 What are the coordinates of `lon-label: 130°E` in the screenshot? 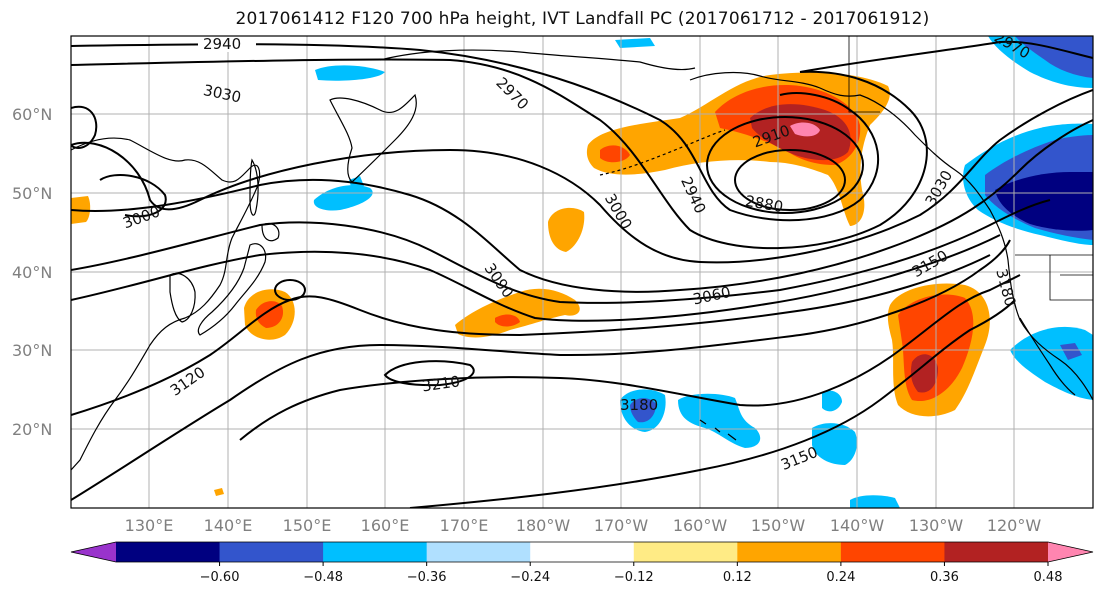 It's located at (149, 525).